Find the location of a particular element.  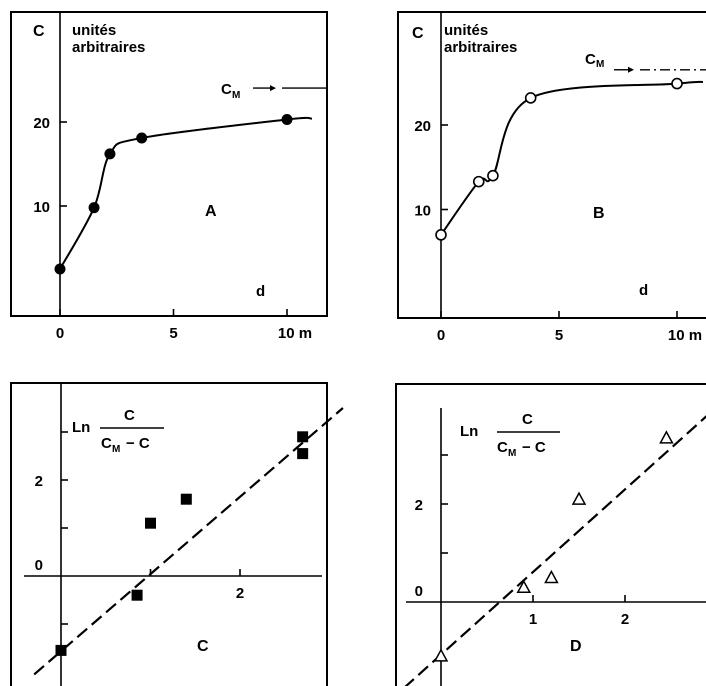

panel-d-letter: D is located at coordinates (576, 646).